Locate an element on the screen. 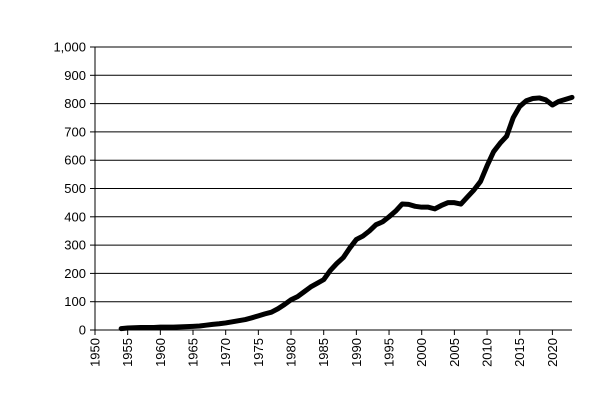 Image resolution: width=595 pixels, height=420 pixels. y-tick-label-4: 400 is located at coordinates (75, 216).